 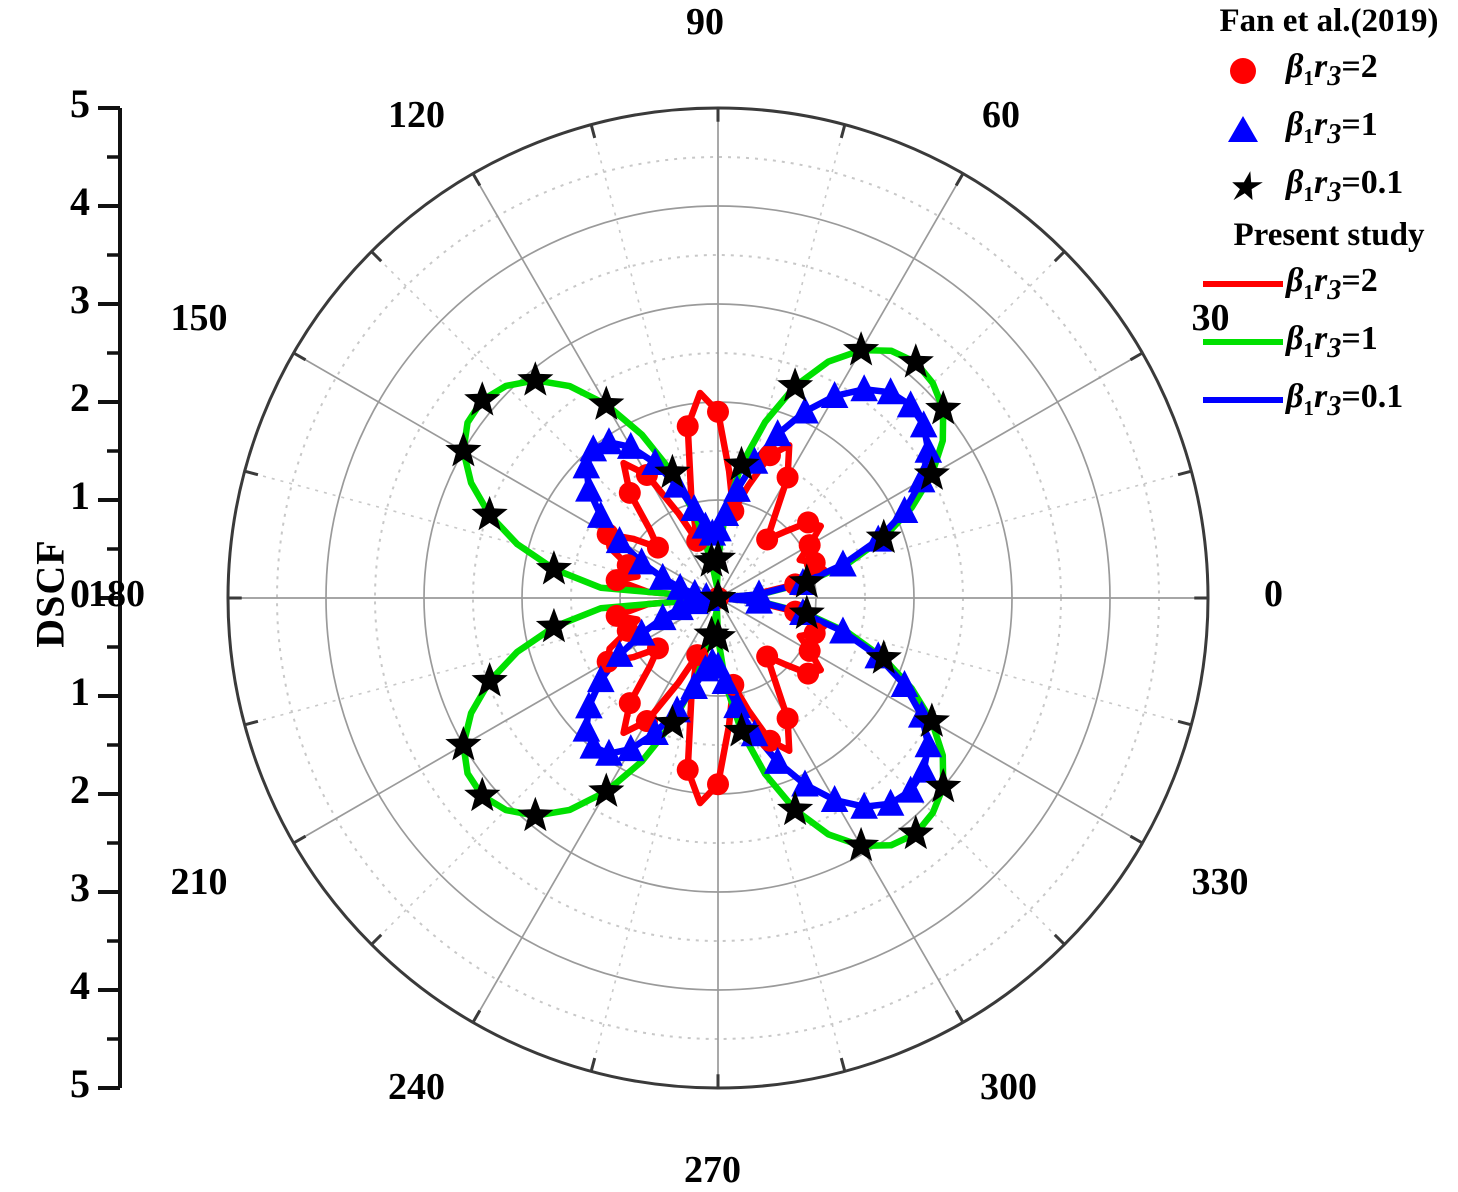 What do you see at coordinates (1220, 882) in the screenshot?
I see `angular-tick-330: 330` at bounding box center [1220, 882].